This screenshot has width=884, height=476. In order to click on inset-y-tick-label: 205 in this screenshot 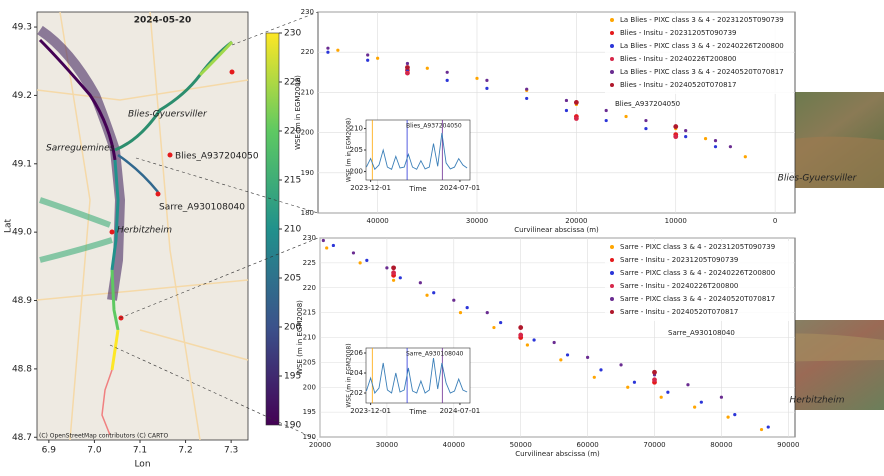, I will do `click(356, 150)`.